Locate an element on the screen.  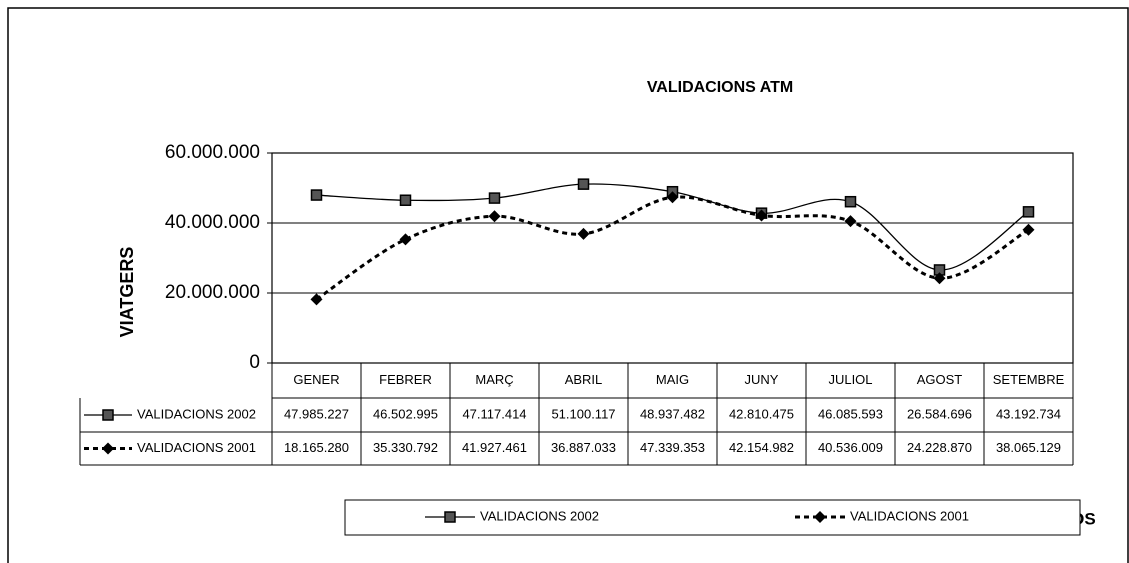
x-tick-label: SETEMBRE is located at coordinates (1029, 379).